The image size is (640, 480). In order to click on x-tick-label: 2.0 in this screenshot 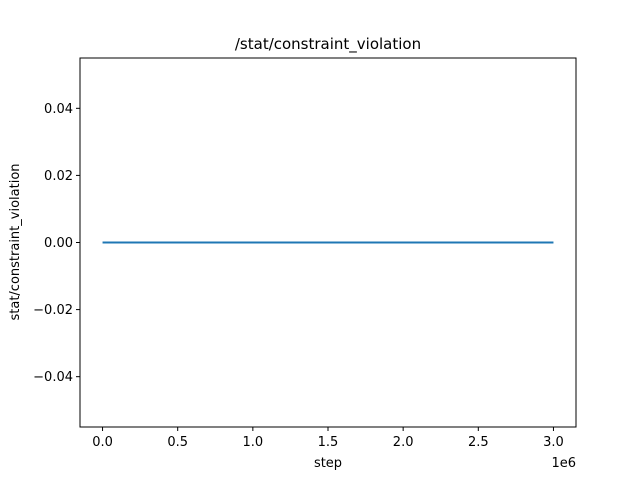, I will do `click(403, 442)`.